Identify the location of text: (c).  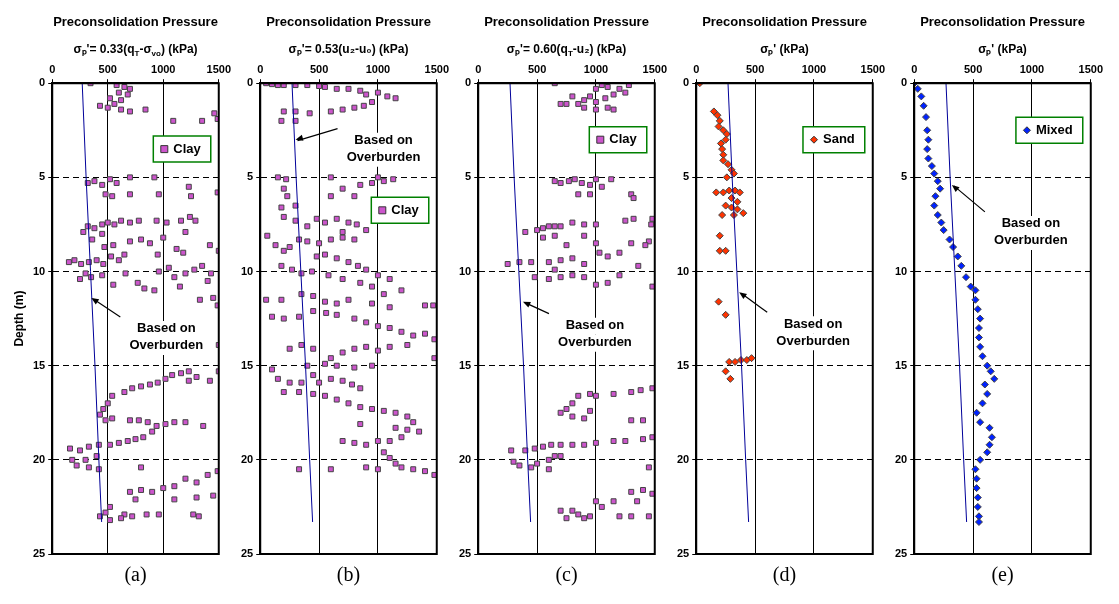
(566, 575).